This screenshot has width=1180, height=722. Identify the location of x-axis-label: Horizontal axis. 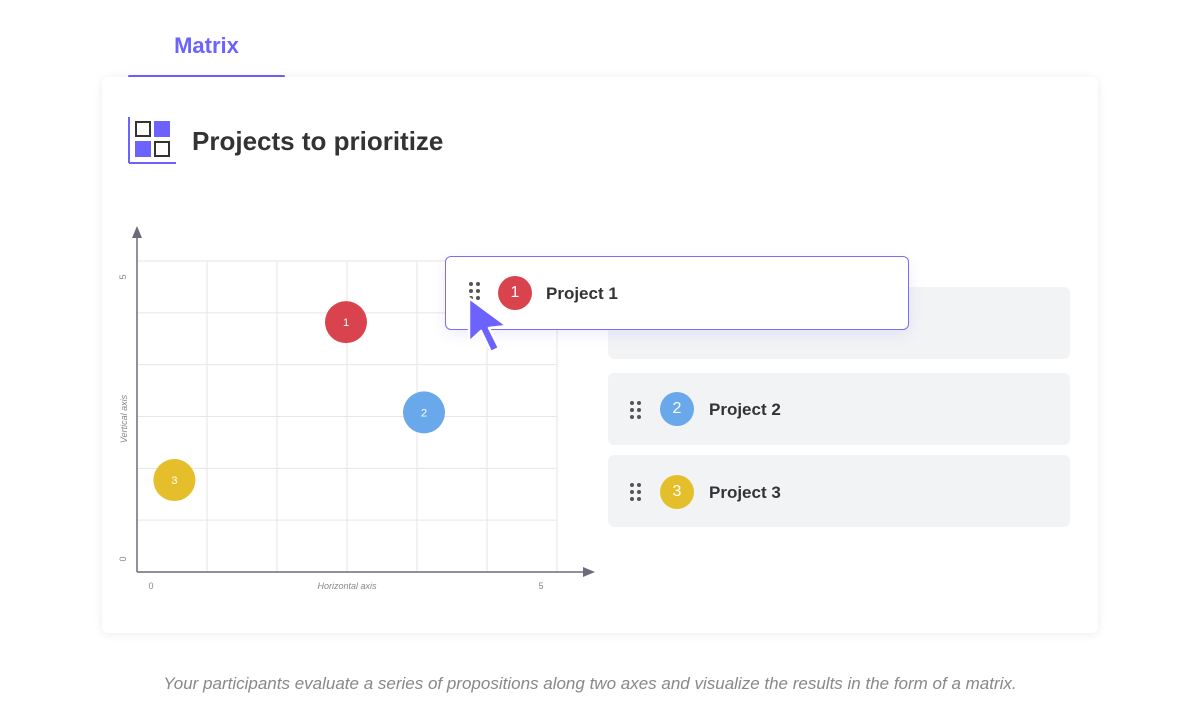
(347, 586).